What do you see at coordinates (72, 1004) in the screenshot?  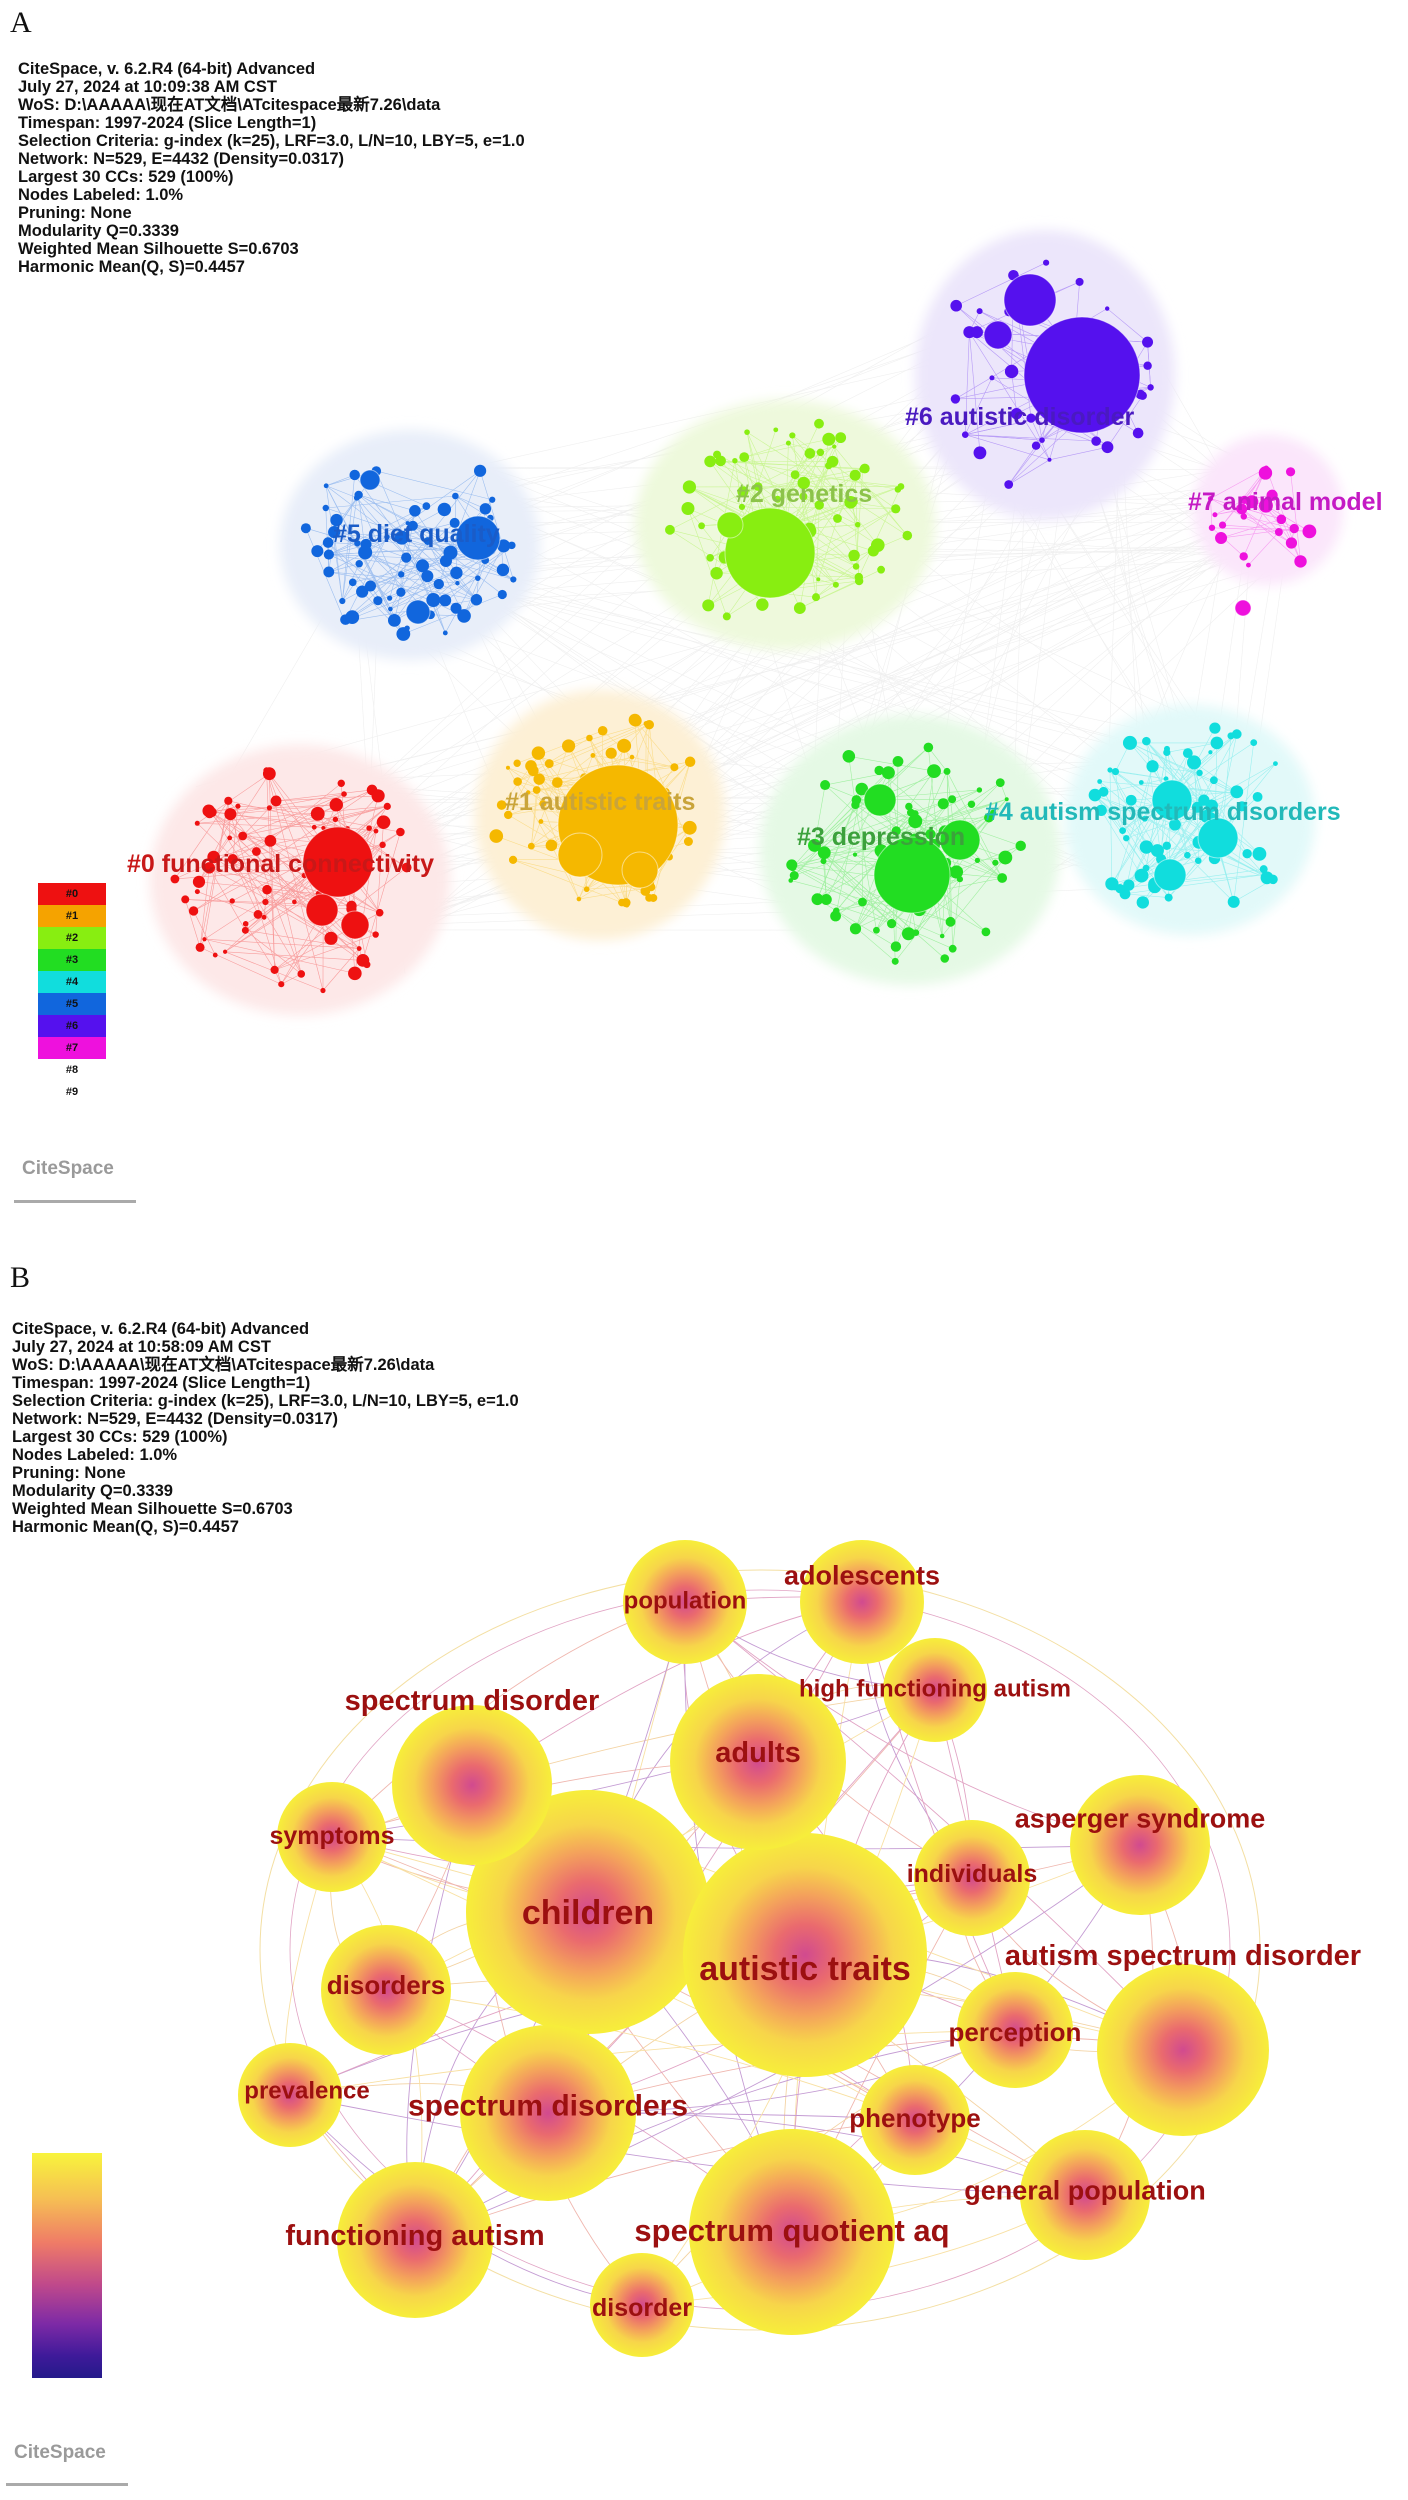 I see `legend-swatch-5: #5` at bounding box center [72, 1004].